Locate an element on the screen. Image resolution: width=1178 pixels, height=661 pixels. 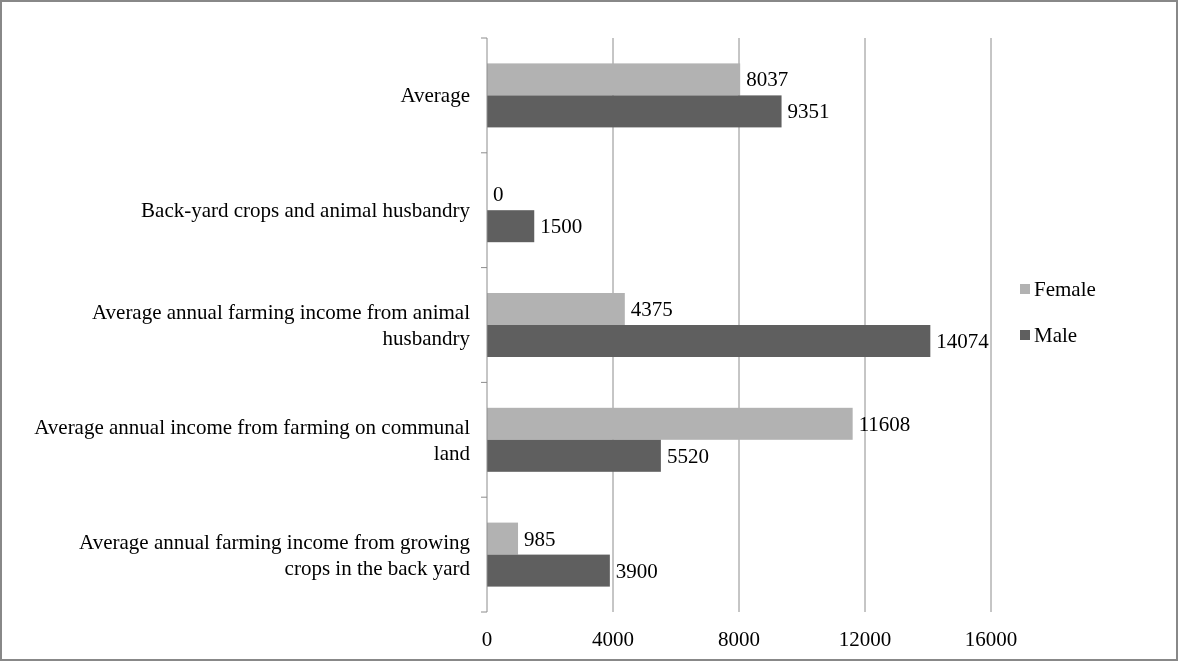
x-tick-label: 12000 is located at coordinates (865, 639).